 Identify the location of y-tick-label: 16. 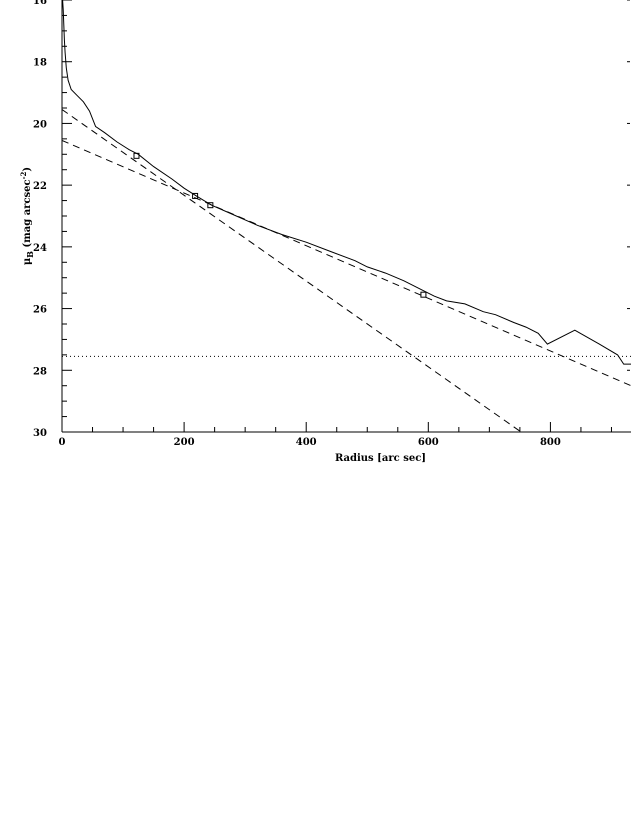
(40, 3).